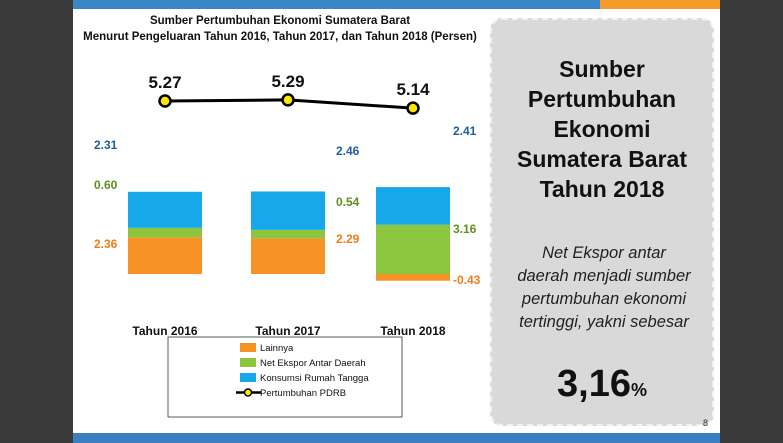  I want to click on top-border-orange, so click(670, 4).